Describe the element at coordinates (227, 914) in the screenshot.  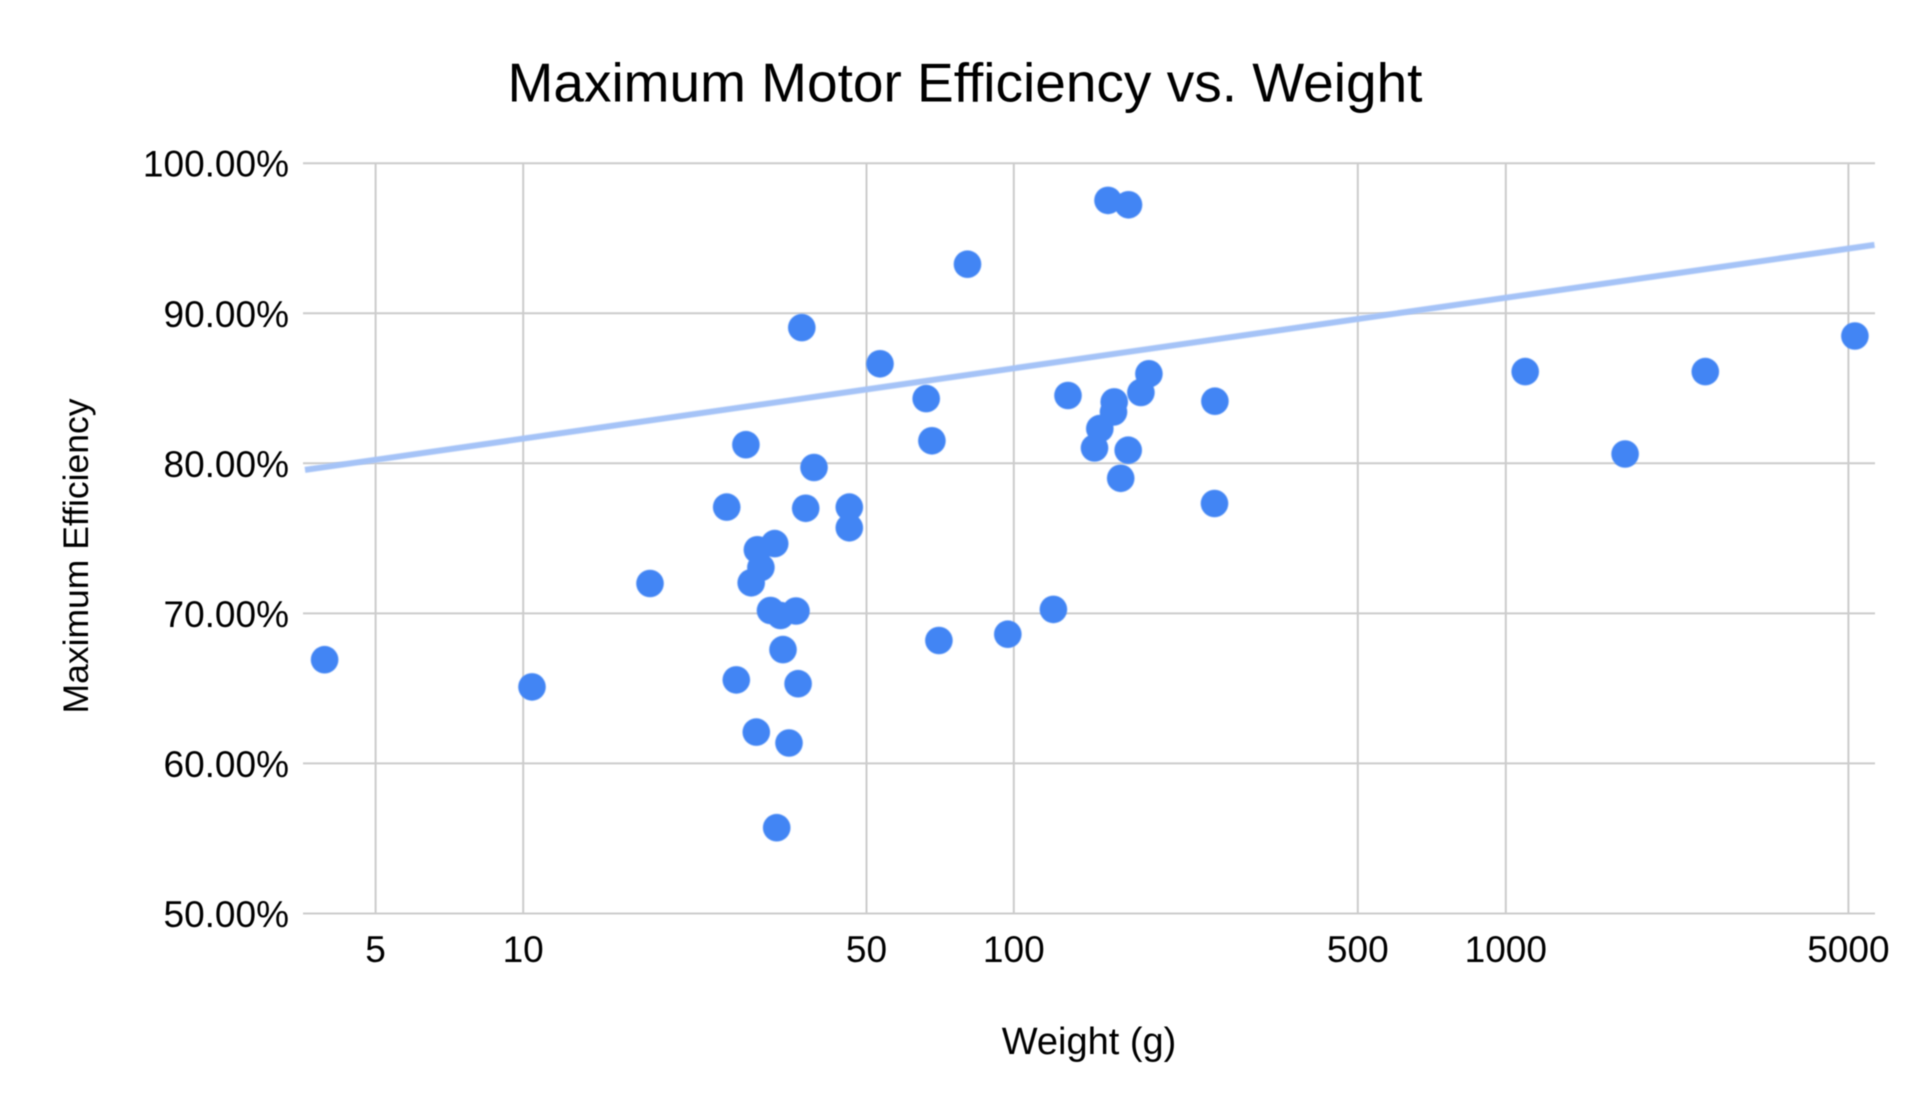
I see `svg-text: 50.00%` at that location.